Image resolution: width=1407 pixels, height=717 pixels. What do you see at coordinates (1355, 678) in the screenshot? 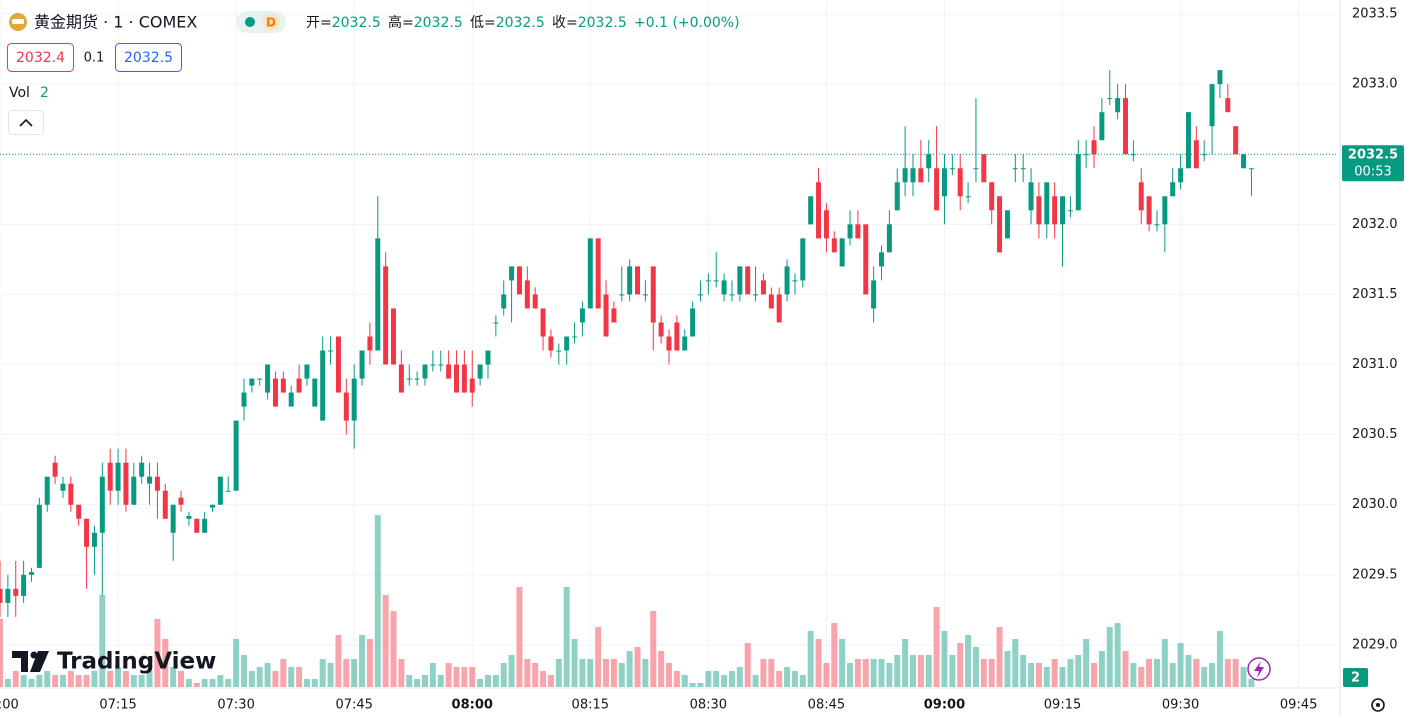
I see `volume-axis-label: 2` at bounding box center [1355, 678].